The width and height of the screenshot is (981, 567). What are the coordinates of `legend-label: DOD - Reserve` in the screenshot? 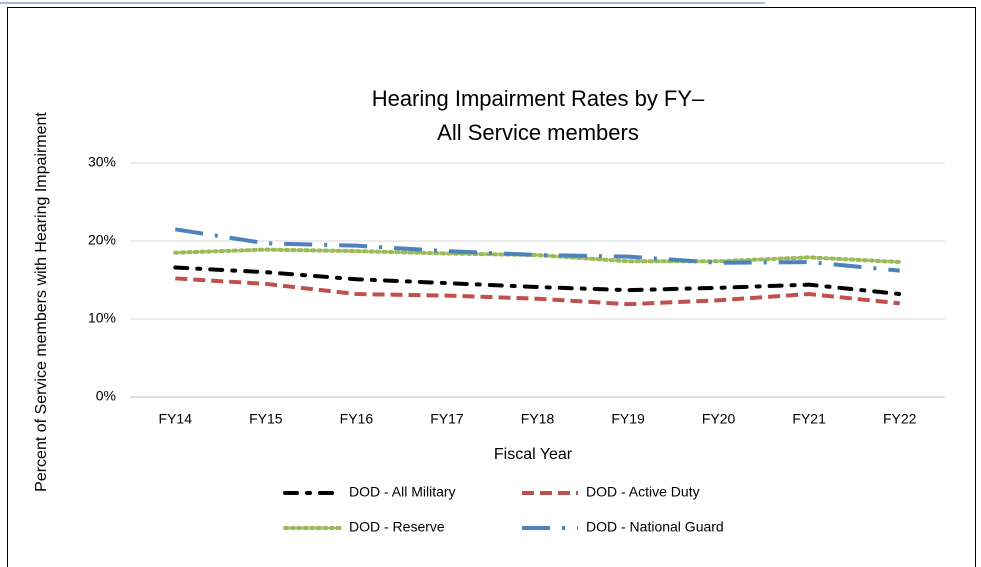 It's located at (397, 527).